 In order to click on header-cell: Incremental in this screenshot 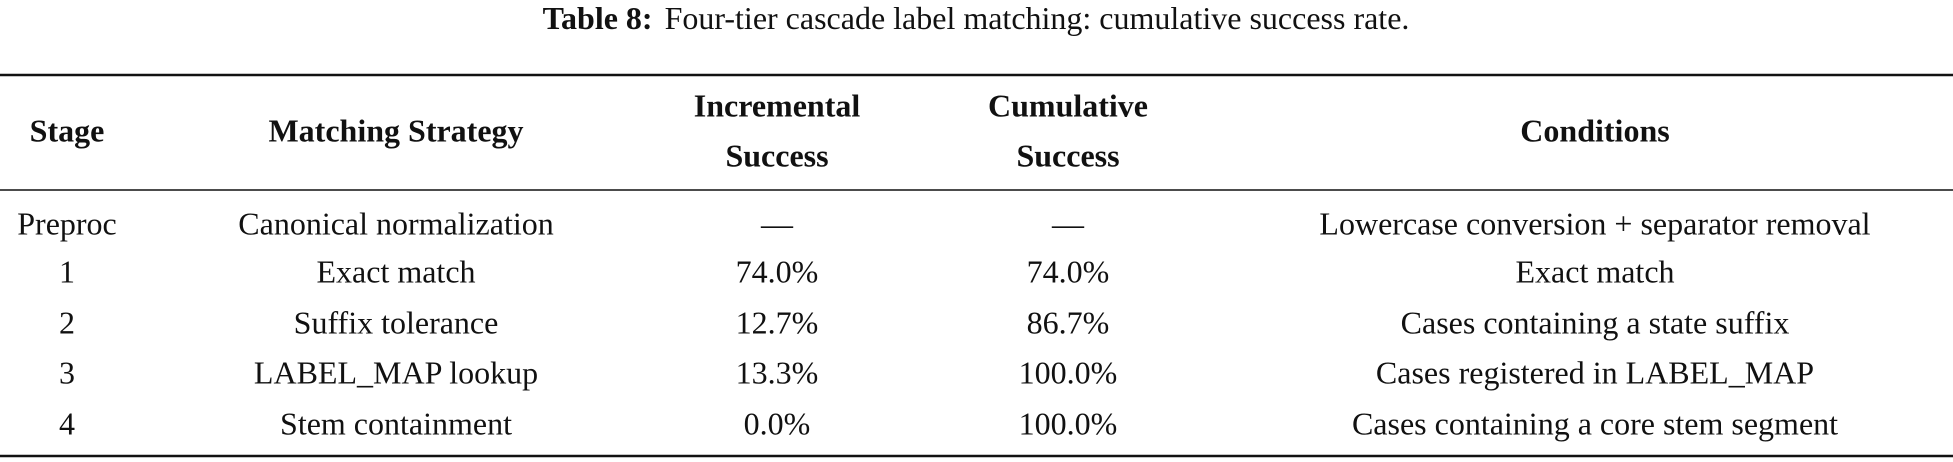, I will do `click(777, 105)`.